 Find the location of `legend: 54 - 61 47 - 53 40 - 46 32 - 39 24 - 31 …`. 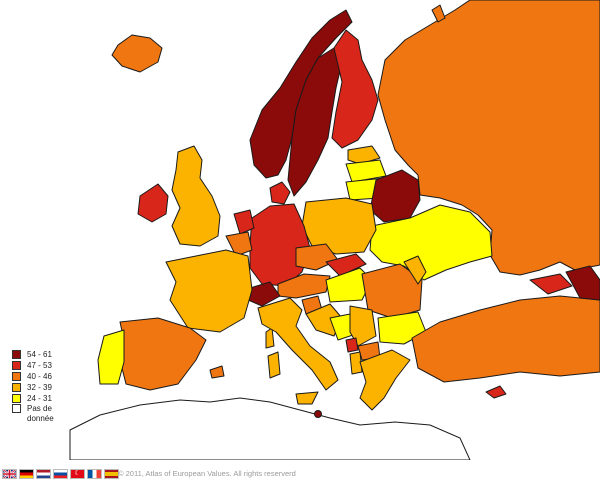

legend: 54 - 61 47 - 53 40 - 46 32 - 39 24 - 31 … is located at coordinates (54, 386).